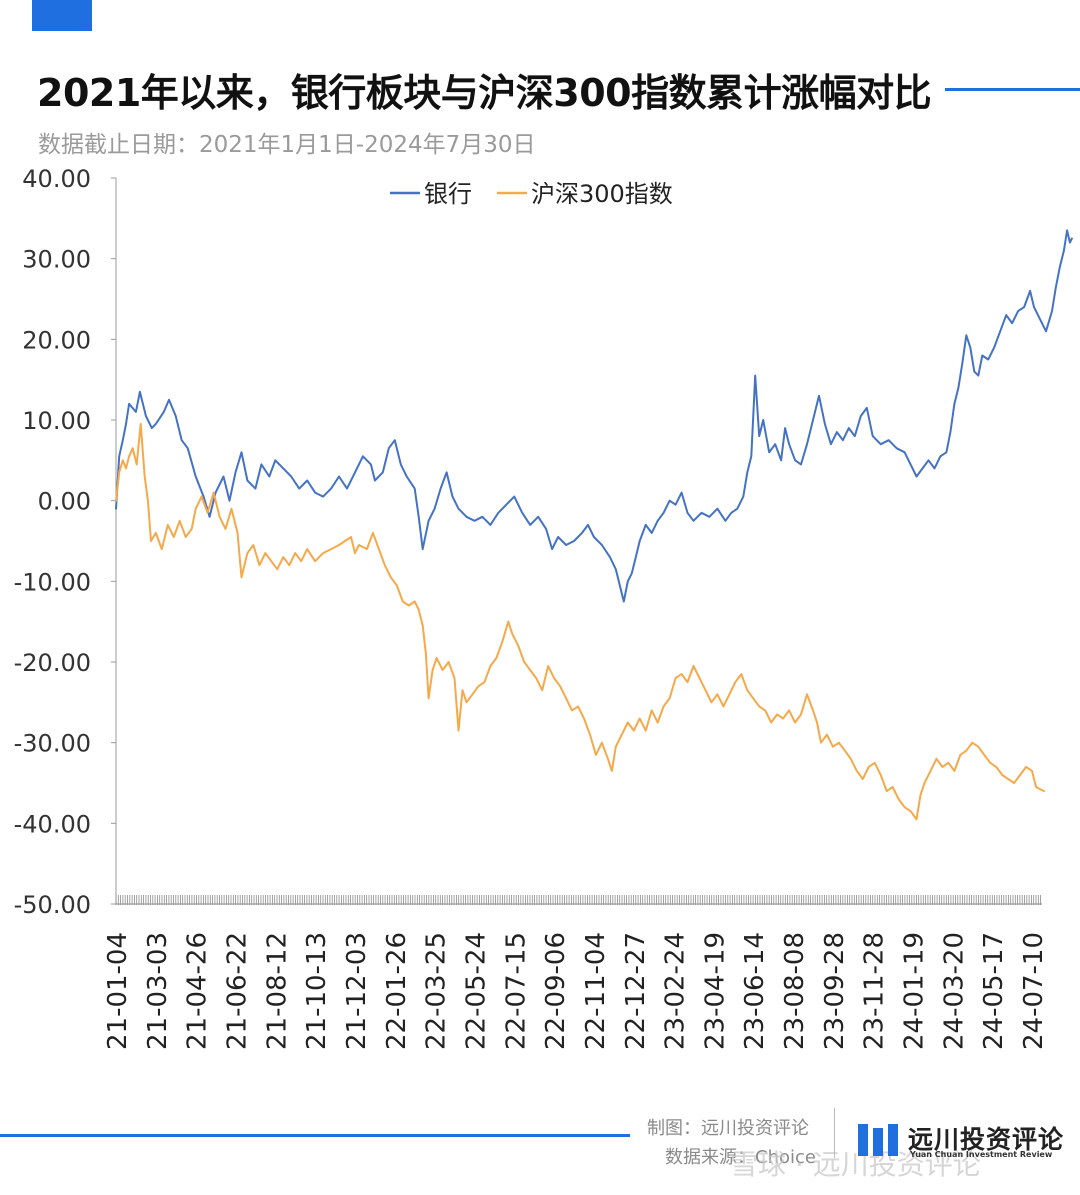 This screenshot has height=1195, width=1080. I want to click on title-accent-rule, so click(1012, 89).